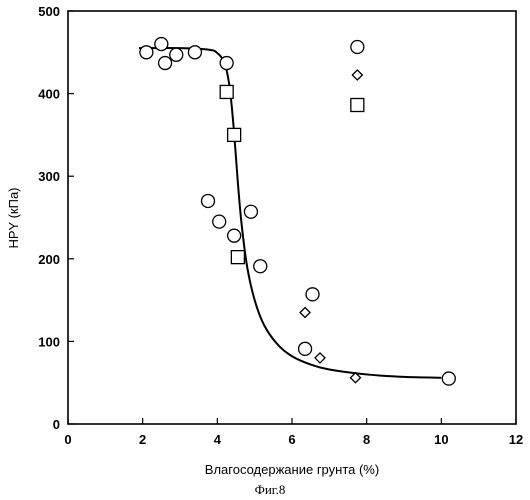  What do you see at coordinates (49, 11) in the screenshot?
I see `y-tick-label: 500` at bounding box center [49, 11].